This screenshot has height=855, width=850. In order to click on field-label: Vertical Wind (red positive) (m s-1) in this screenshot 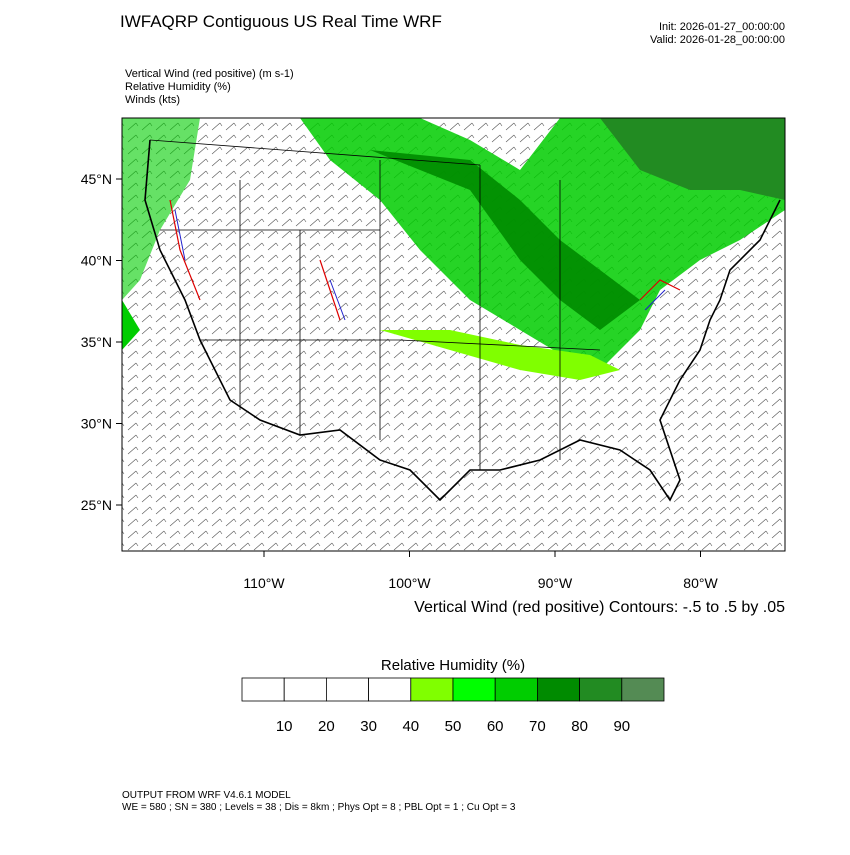, I will do `click(209, 74)`.